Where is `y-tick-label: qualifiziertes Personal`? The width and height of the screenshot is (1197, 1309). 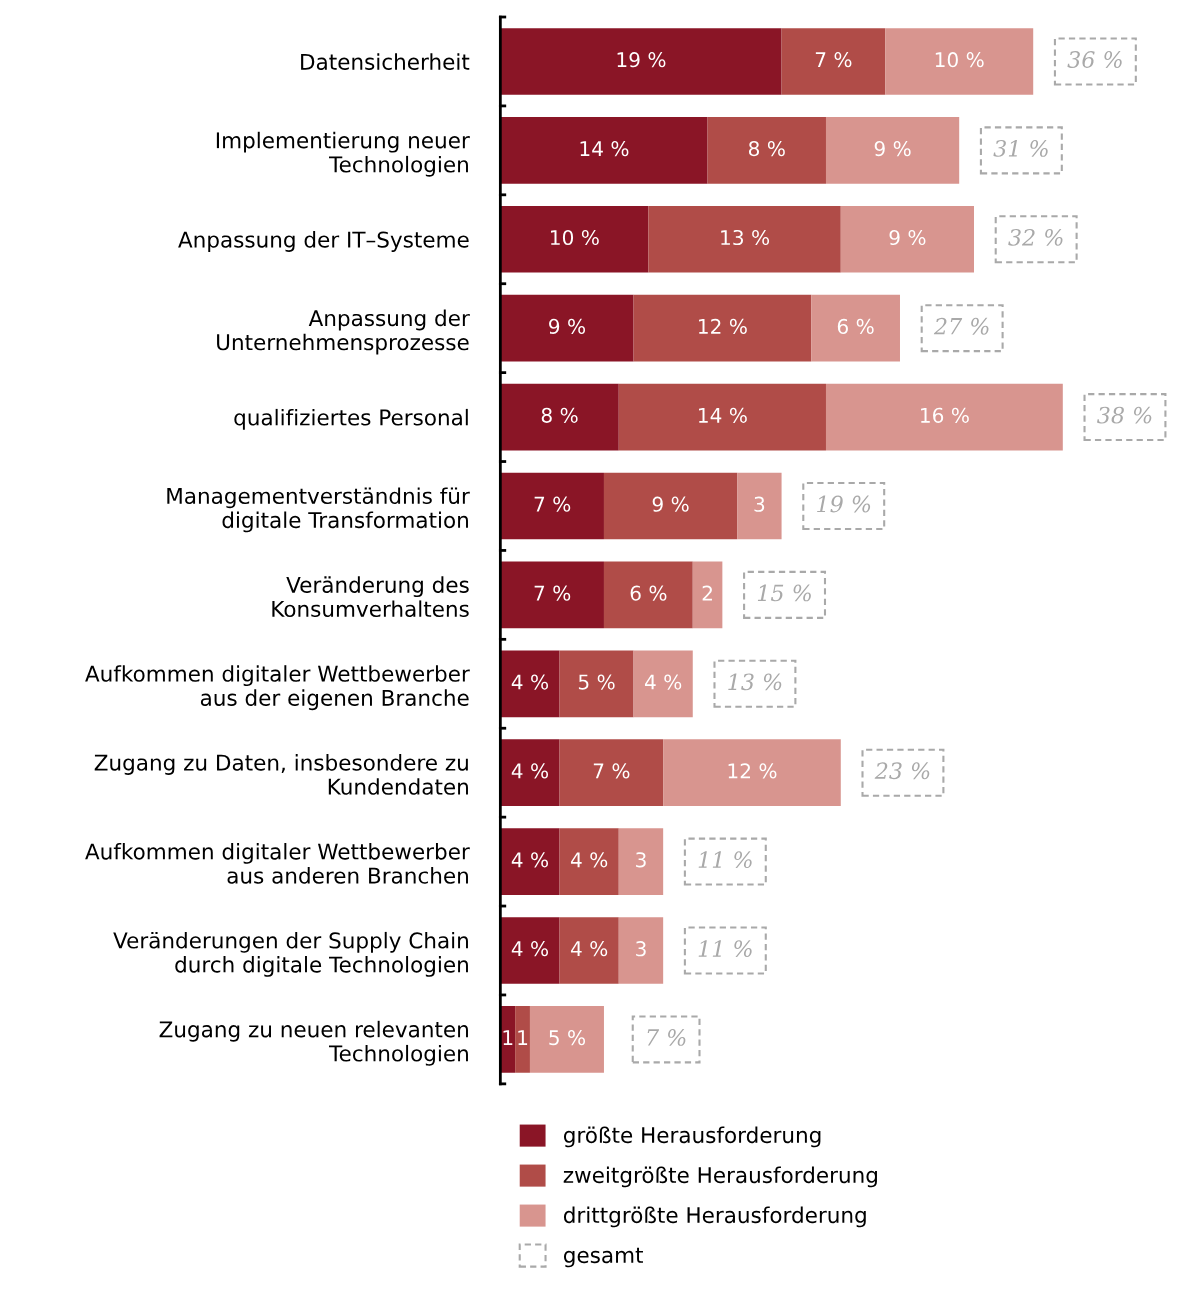
y-tick-label: qualifiziertes Personal is located at coordinates (351, 419).